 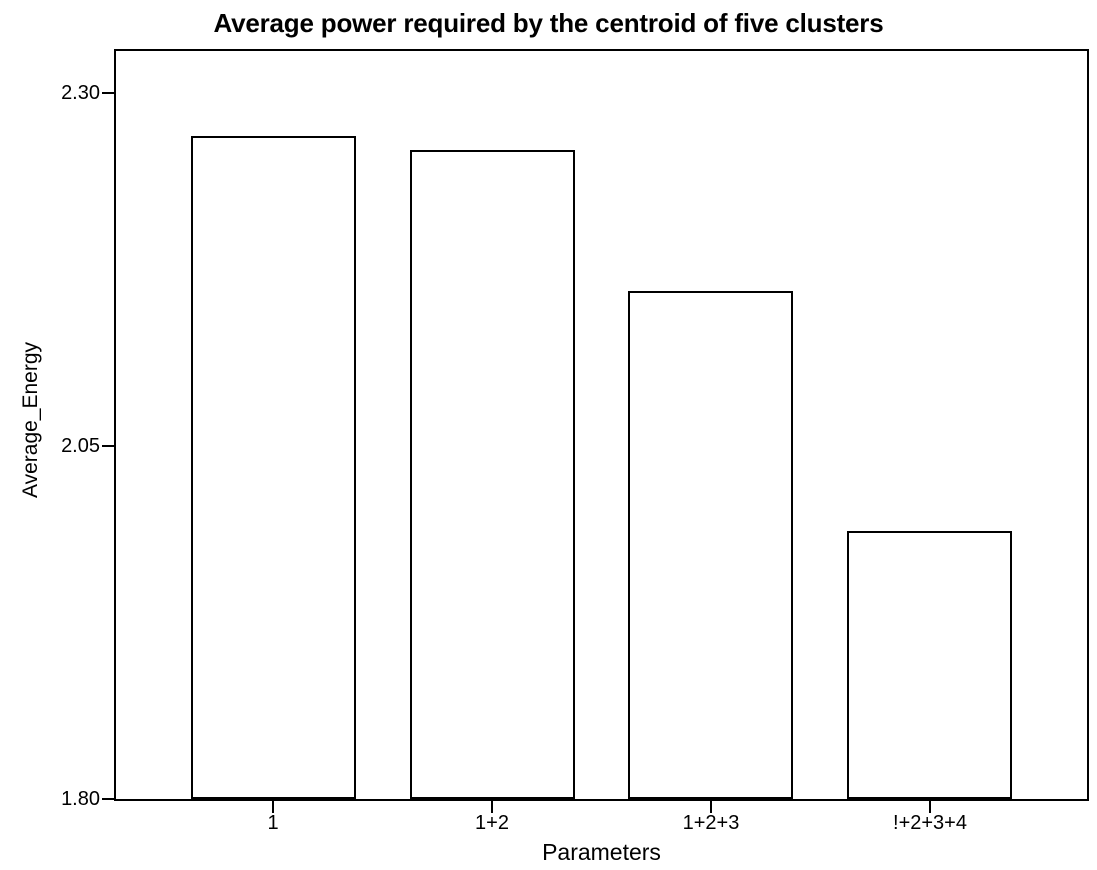 I want to click on y-tick-label-2.05: 2.05, so click(x=80, y=446).